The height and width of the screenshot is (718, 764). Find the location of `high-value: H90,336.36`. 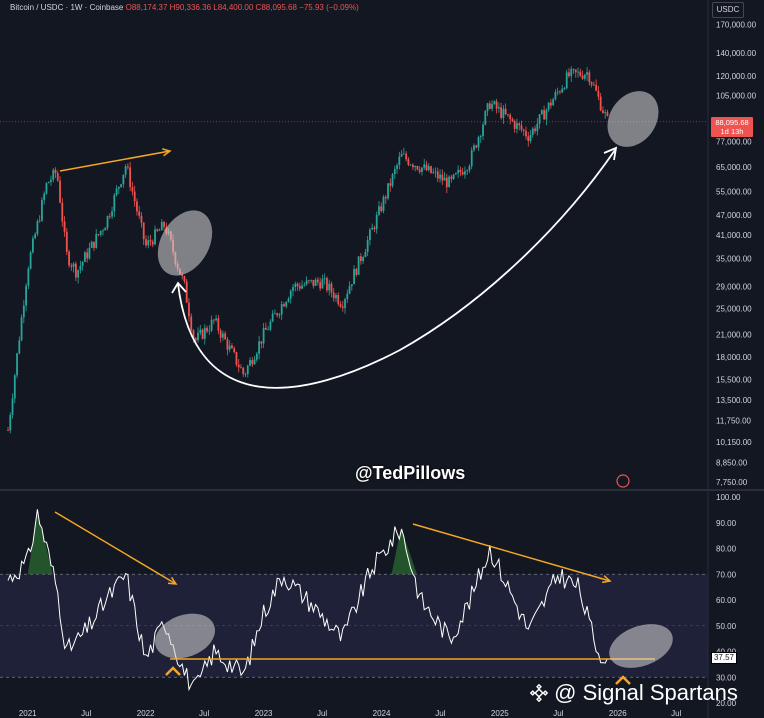

high-value: H90,336.36 is located at coordinates (190, 7).